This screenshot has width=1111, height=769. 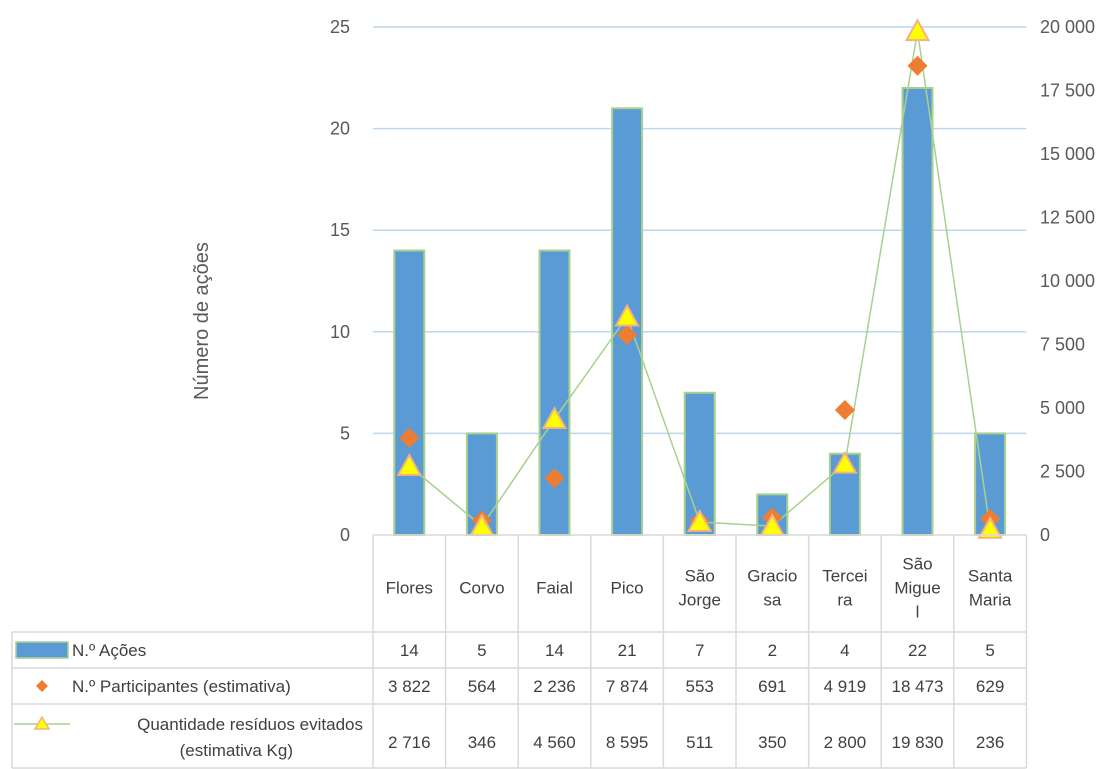 What do you see at coordinates (1062, 408) in the screenshot?
I see `y-right-tick-label: 5 000` at bounding box center [1062, 408].